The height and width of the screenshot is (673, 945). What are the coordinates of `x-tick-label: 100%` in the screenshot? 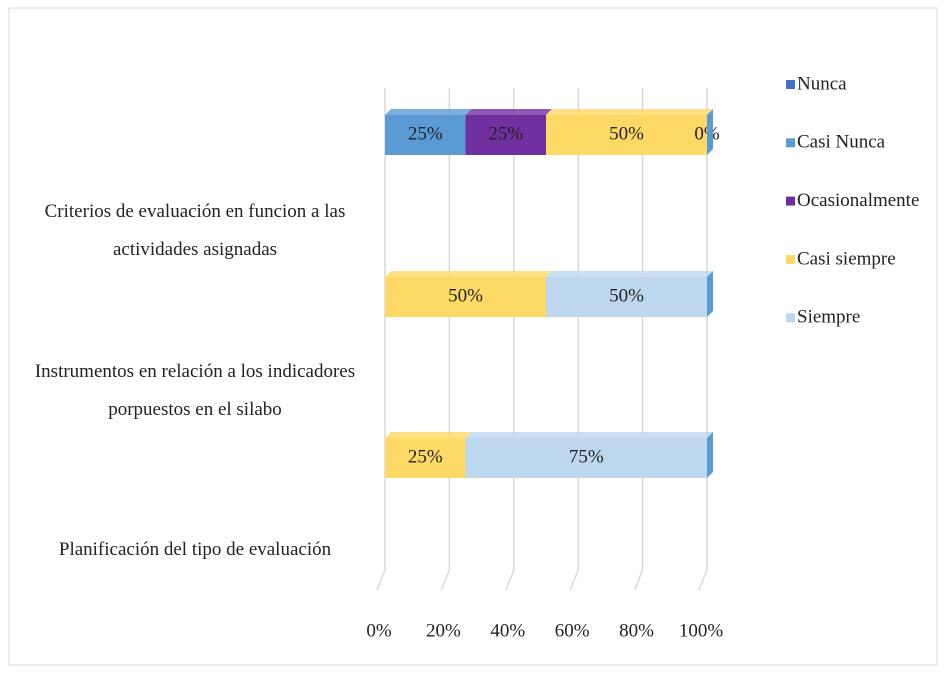 It's located at (701, 630).